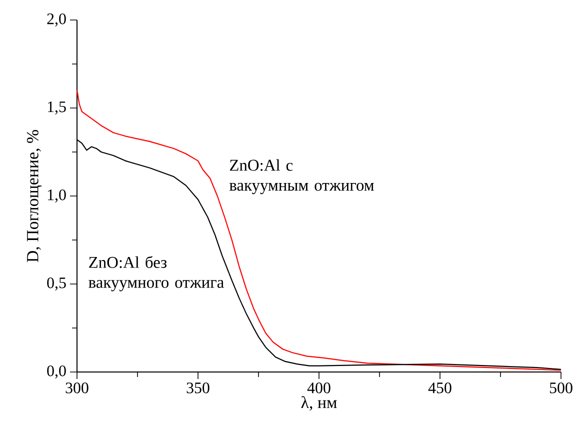  I want to click on x-tick-label: 300, so click(77, 388).